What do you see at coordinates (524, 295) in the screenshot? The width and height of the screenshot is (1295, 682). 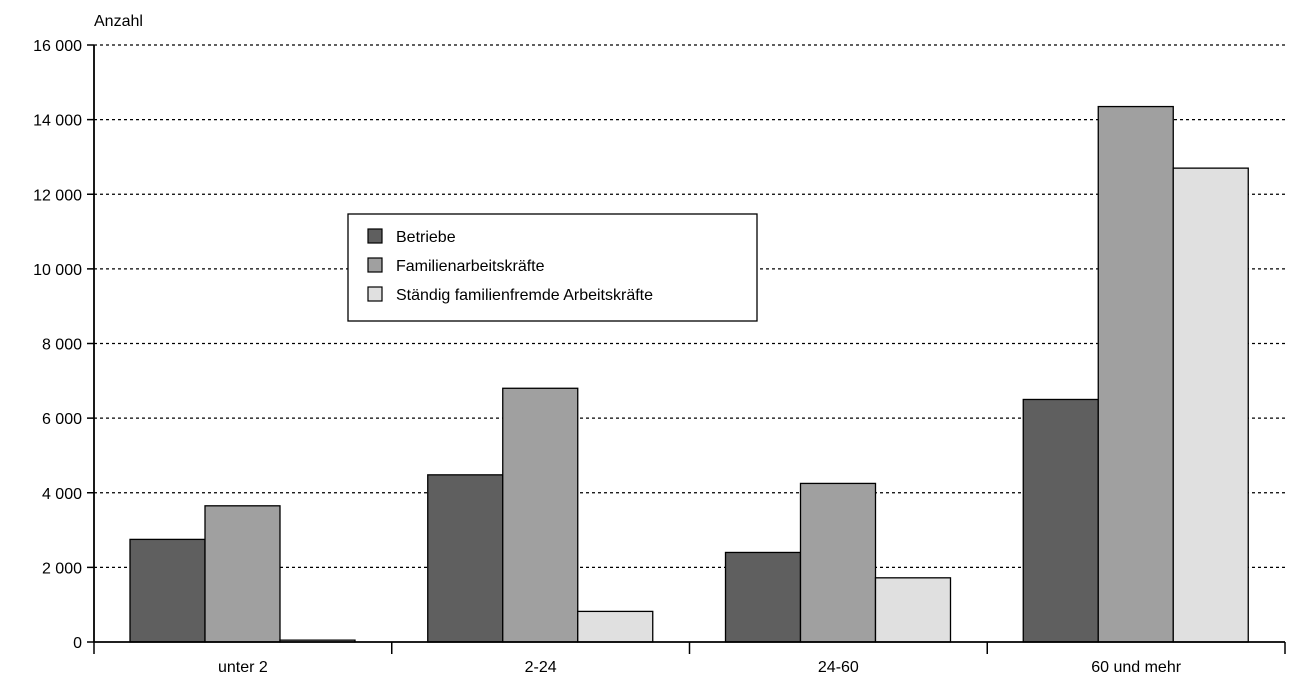 I see `legend-label: Ständig familienfremde Arbeitskräfte` at bounding box center [524, 295].